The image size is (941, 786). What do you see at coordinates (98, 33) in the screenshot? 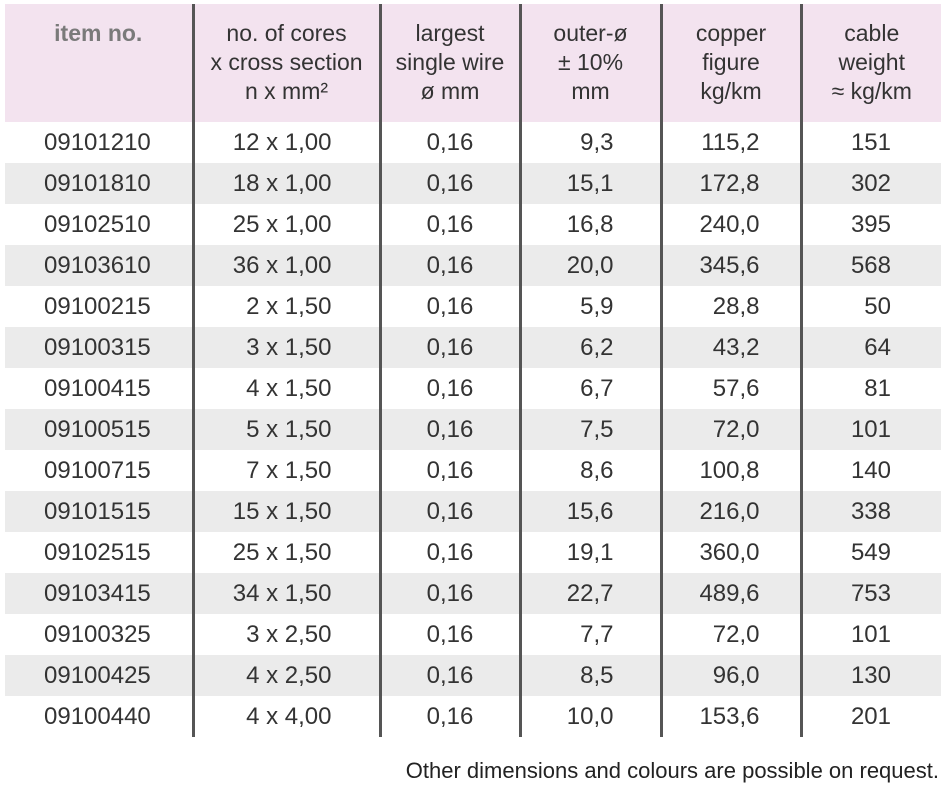
I see `header-line: item no.` at bounding box center [98, 33].